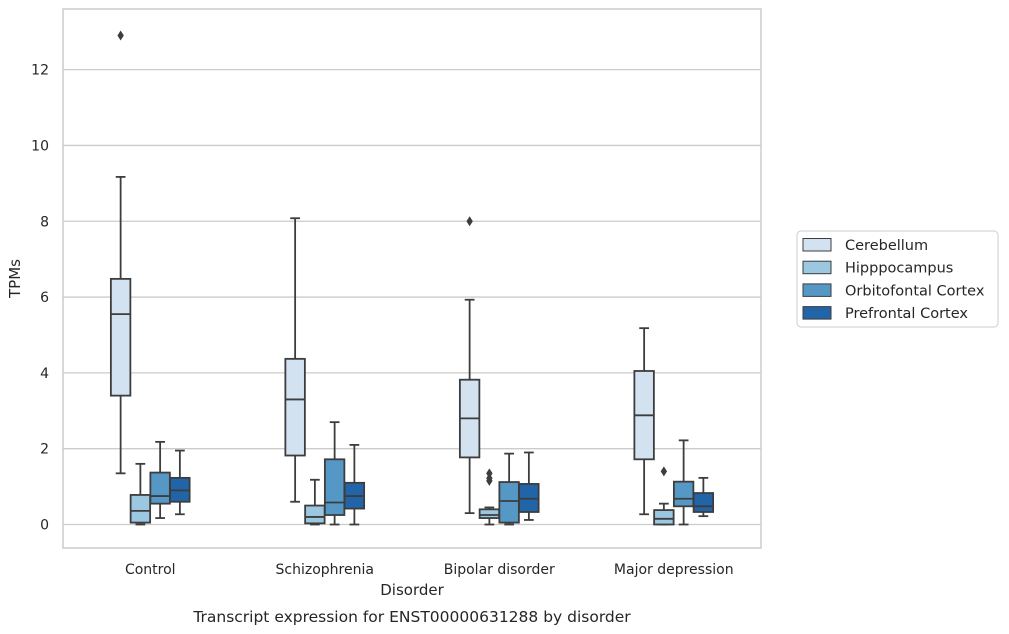 This screenshot has height=634, width=1009. What do you see at coordinates (817, 290) in the screenshot?
I see `legend-swatch-orbitofontal-cortex` at bounding box center [817, 290].